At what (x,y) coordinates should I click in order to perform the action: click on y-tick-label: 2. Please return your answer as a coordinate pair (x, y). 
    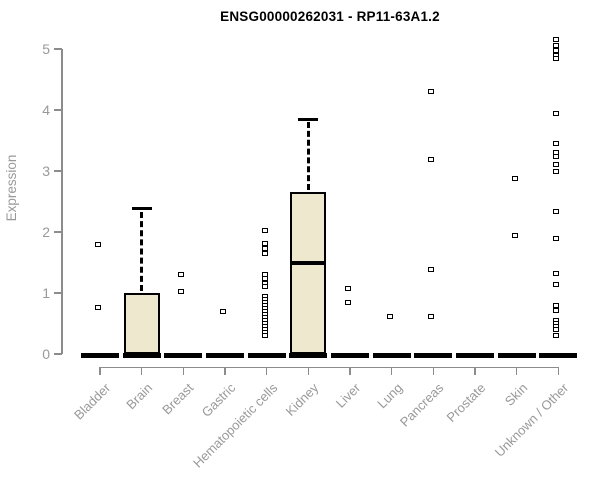
    Looking at the image, I should click on (46, 232).